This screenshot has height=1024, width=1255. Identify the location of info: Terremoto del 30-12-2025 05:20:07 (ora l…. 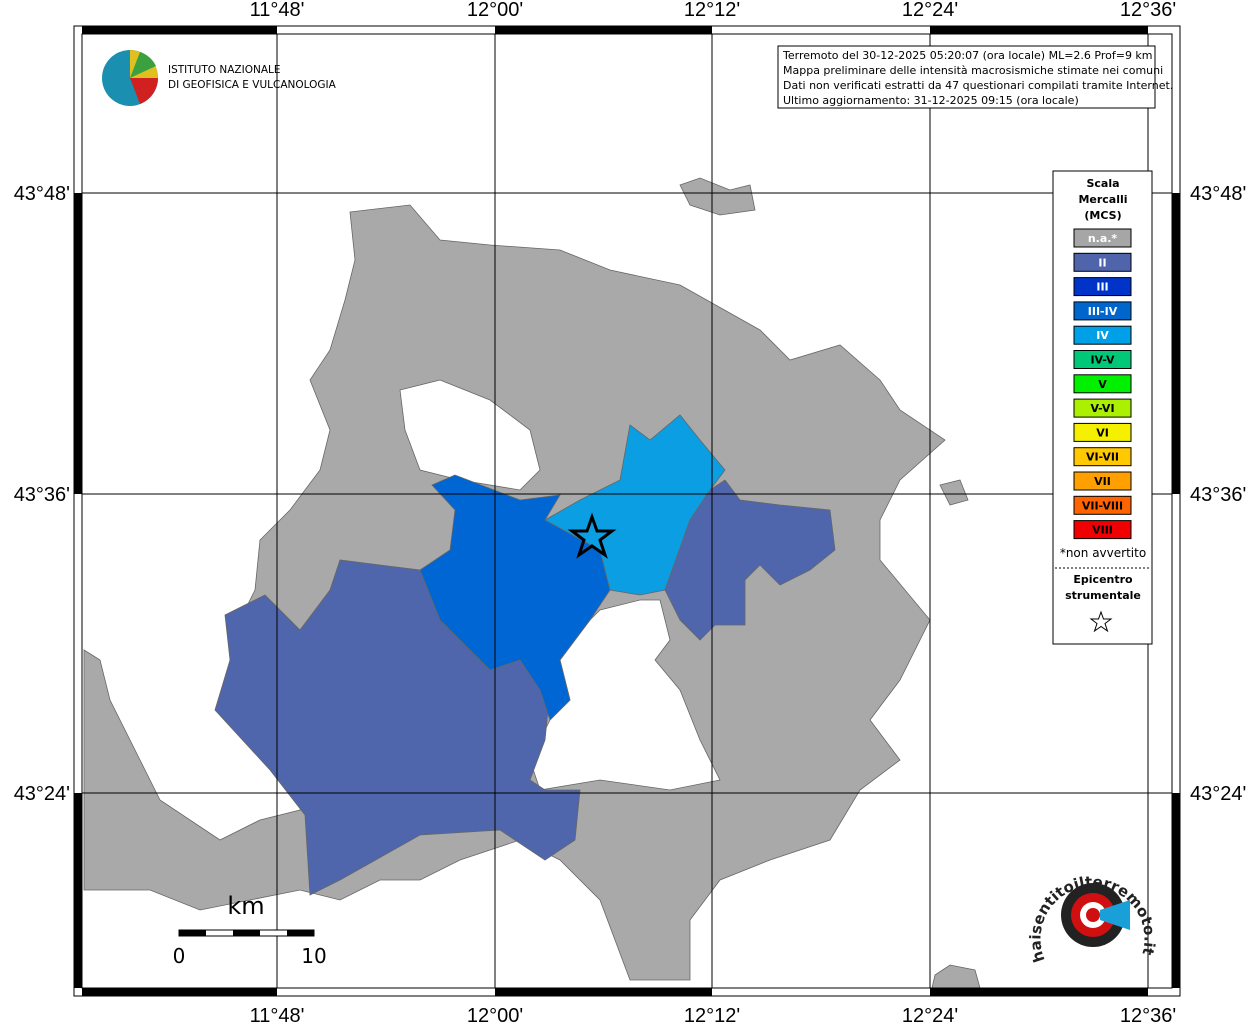
(977, 78).